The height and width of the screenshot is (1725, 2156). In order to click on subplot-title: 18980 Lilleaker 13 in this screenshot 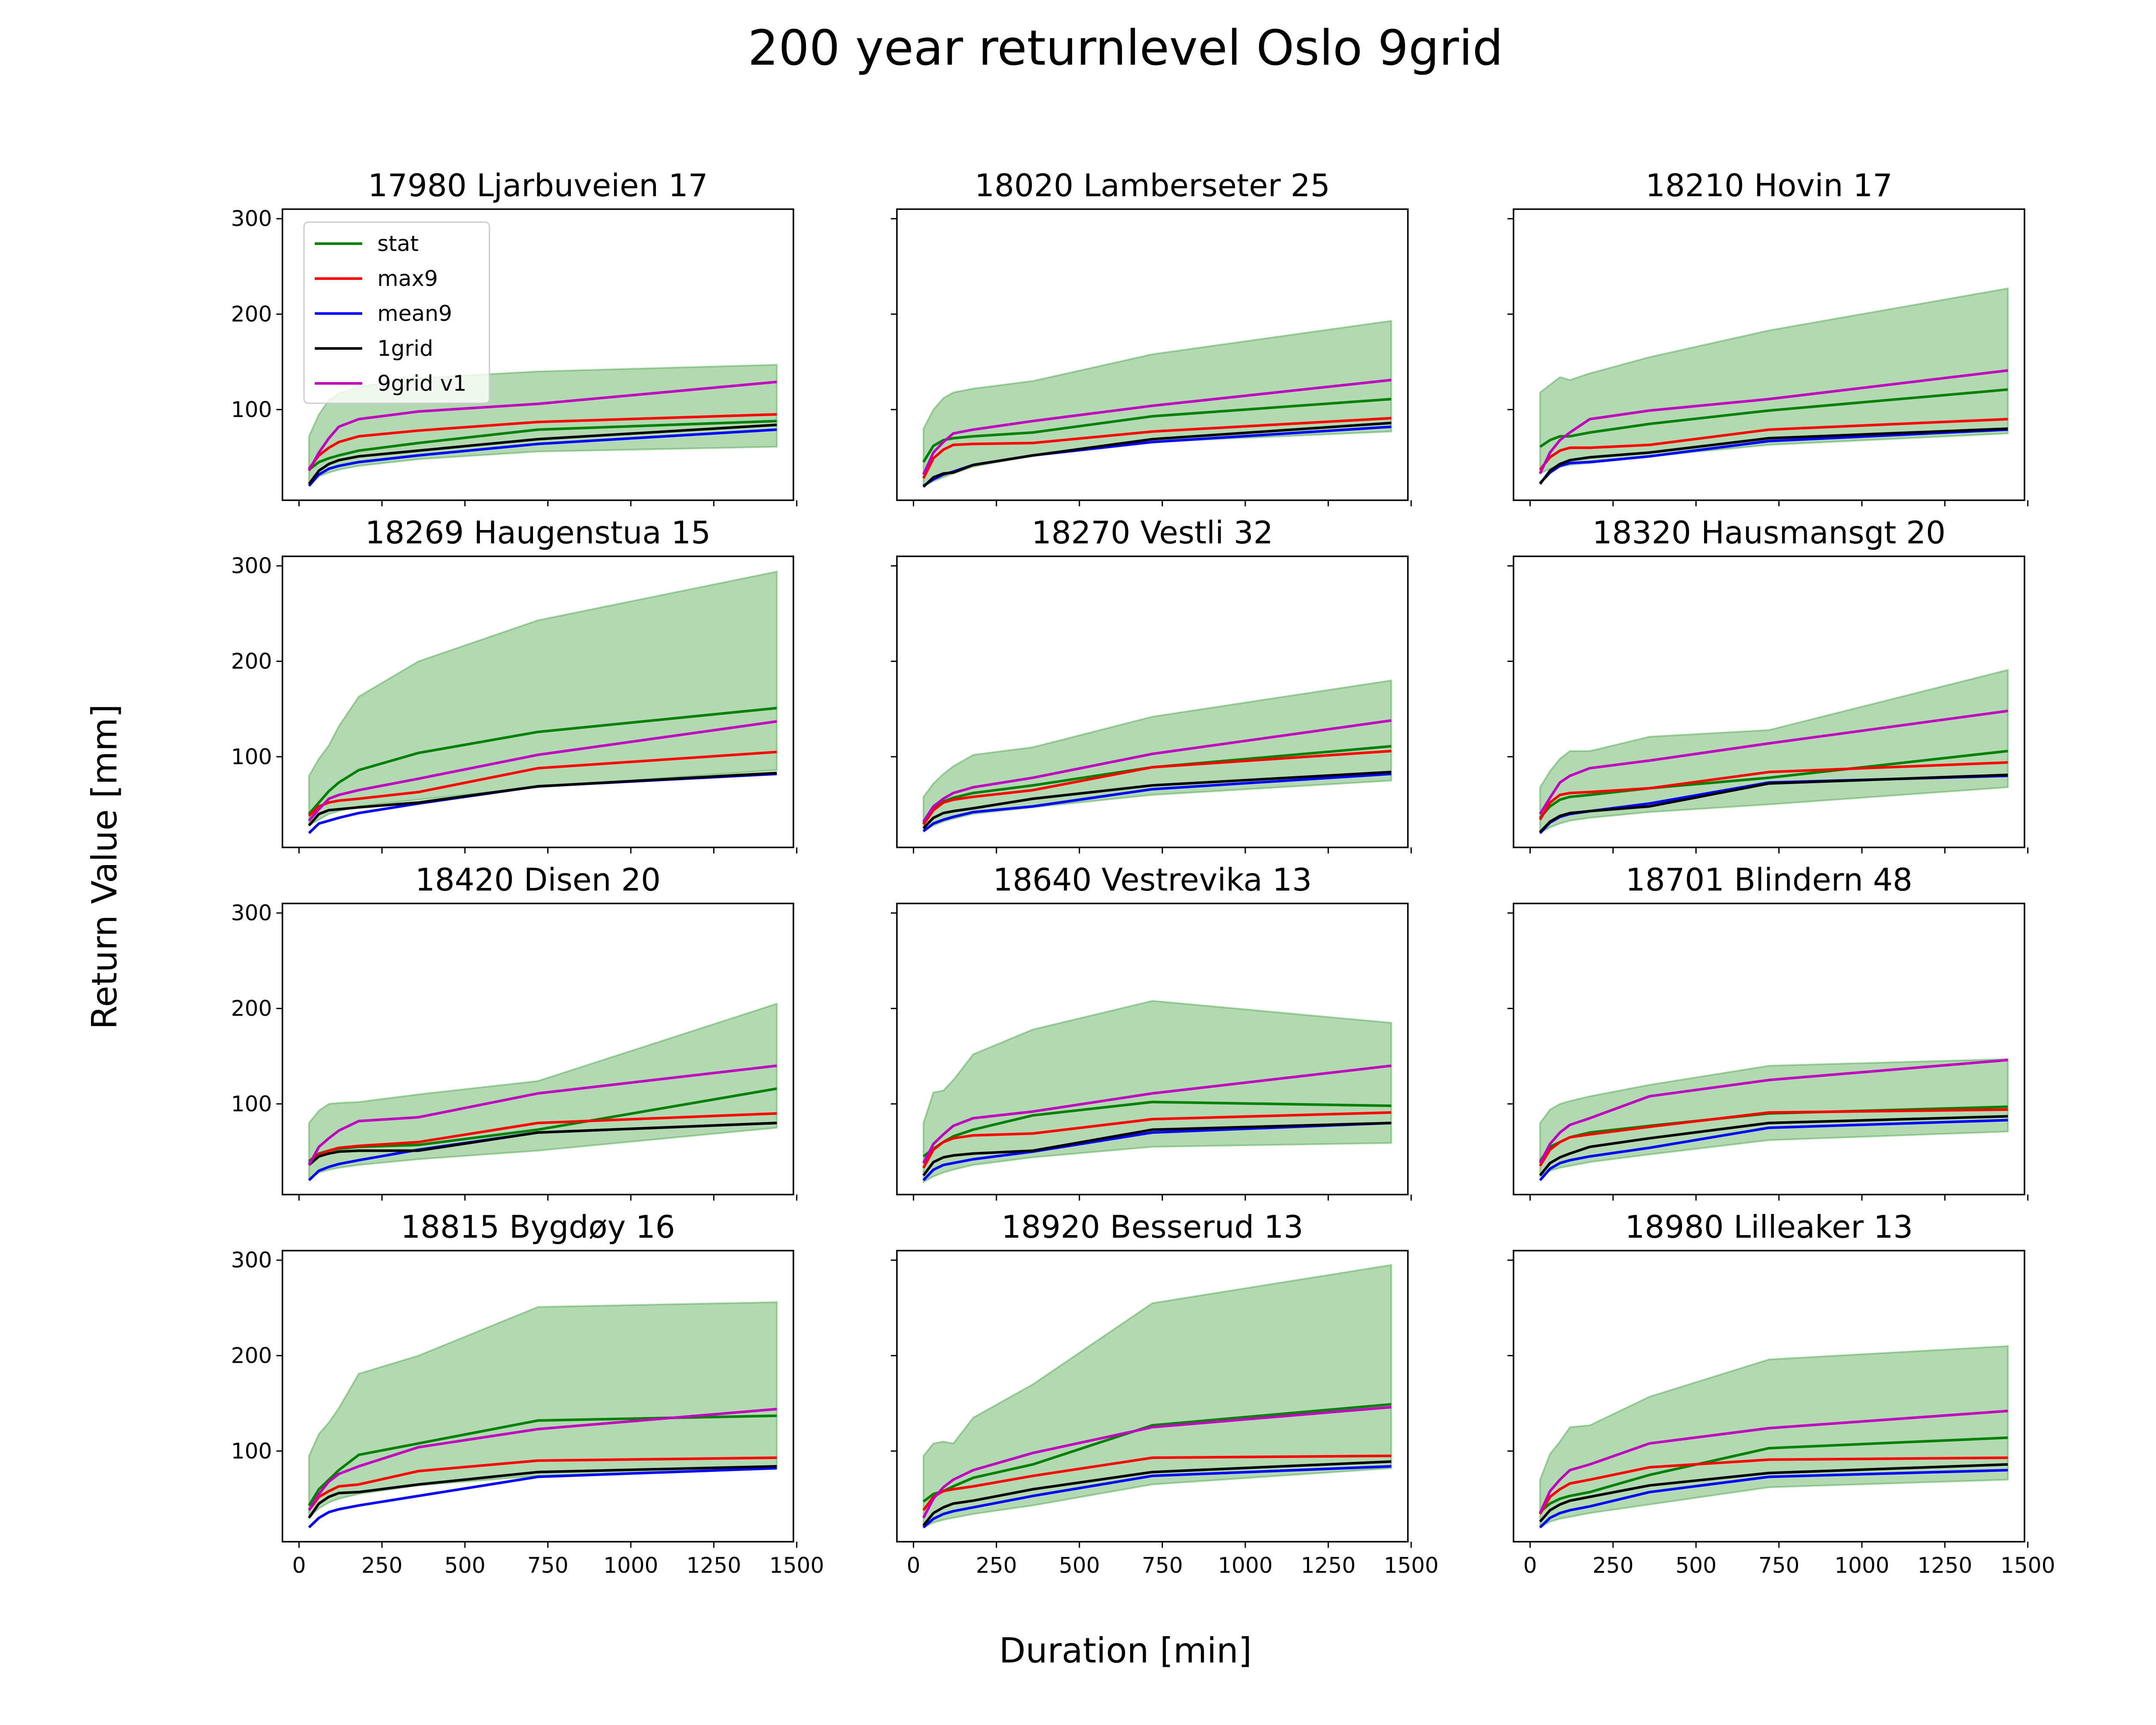, I will do `click(1769, 1227)`.